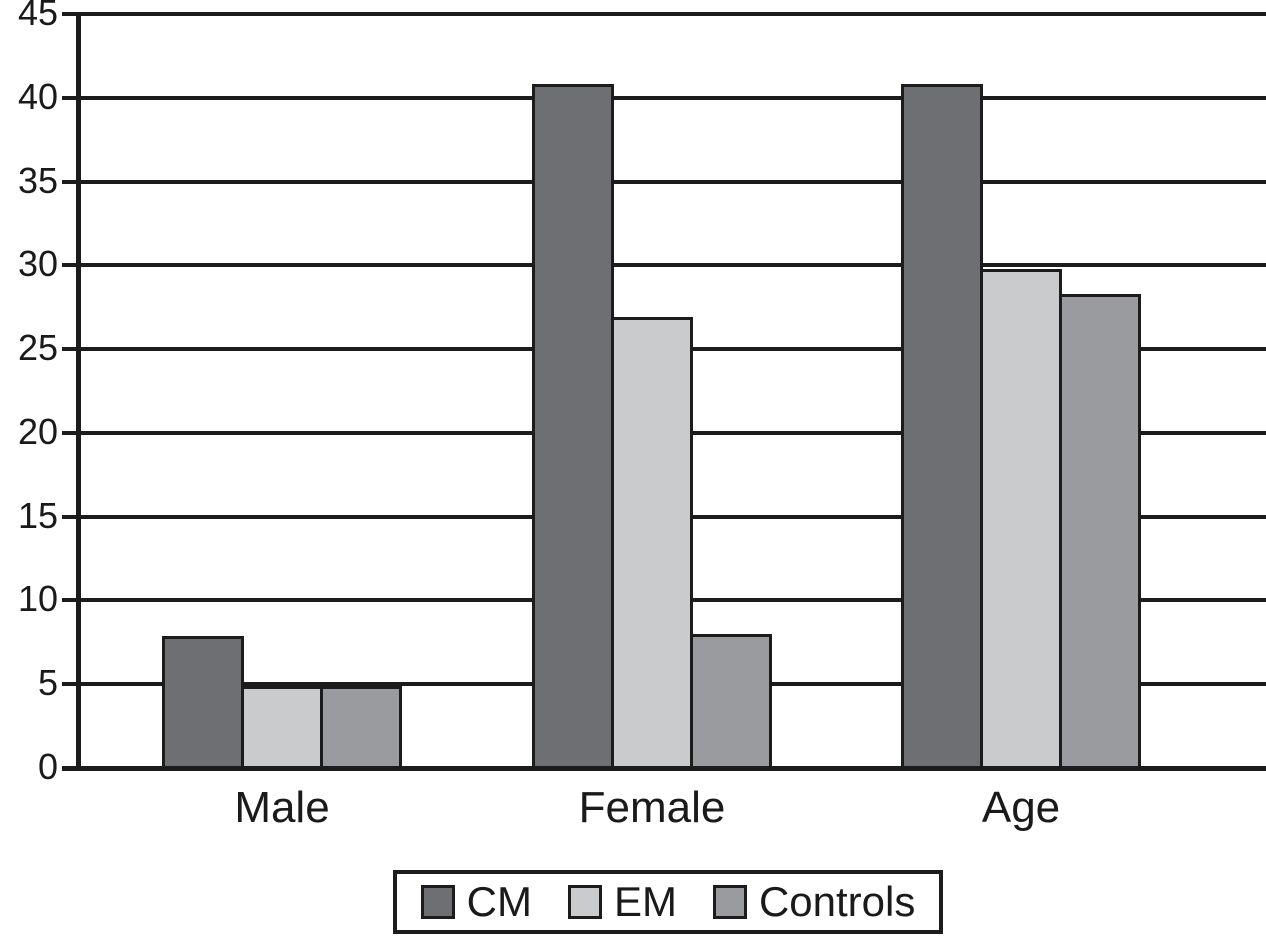 This screenshot has height=937, width=1266. I want to click on bar-controls-male, so click(361, 728).